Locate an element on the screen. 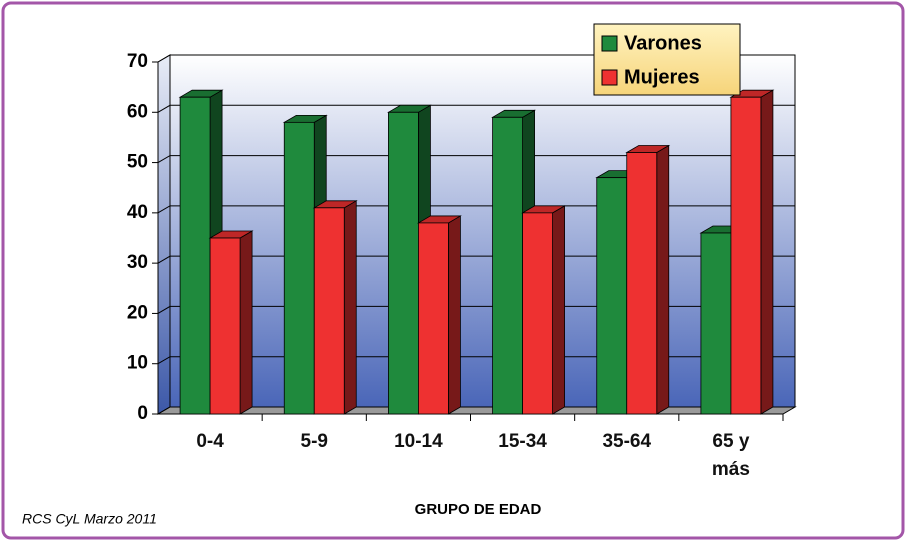 The width and height of the screenshot is (906, 541). y-tick-label: 40 is located at coordinates (137, 212).